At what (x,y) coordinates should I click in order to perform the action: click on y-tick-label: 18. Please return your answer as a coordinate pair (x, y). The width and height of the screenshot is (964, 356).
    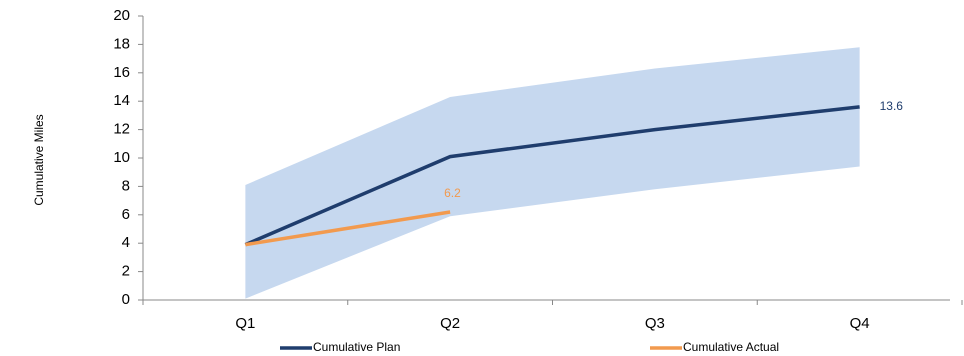
    Looking at the image, I should click on (121, 43).